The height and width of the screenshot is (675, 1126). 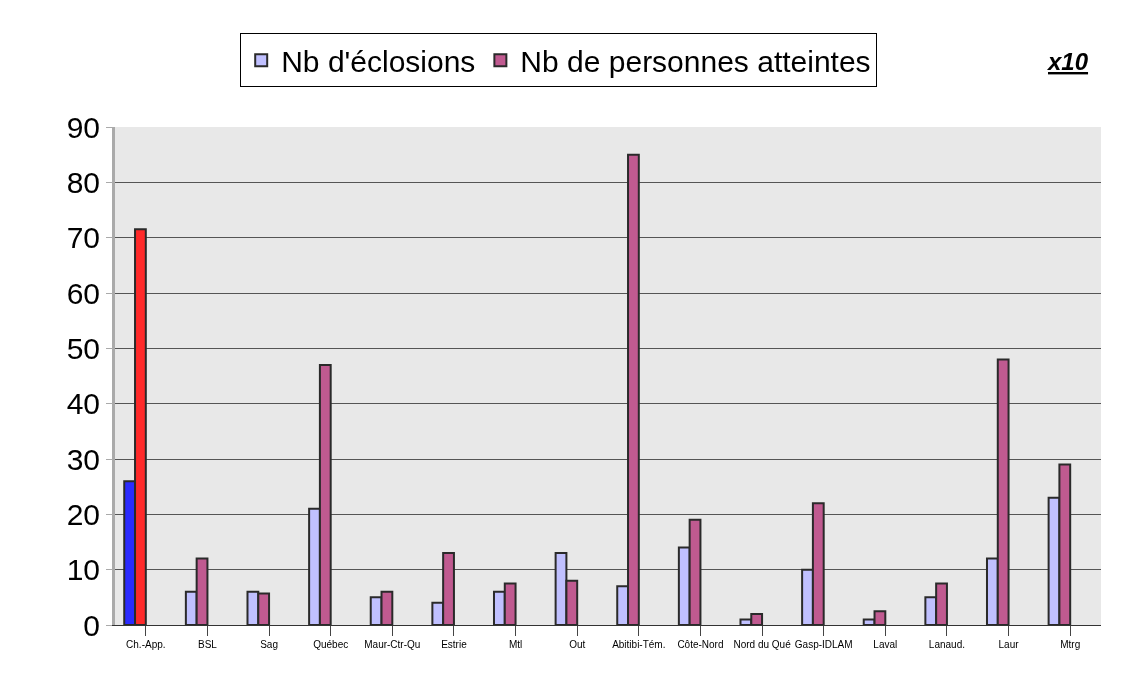 What do you see at coordinates (83, 404) in the screenshot?
I see `y-tick-label: 40` at bounding box center [83, 404].